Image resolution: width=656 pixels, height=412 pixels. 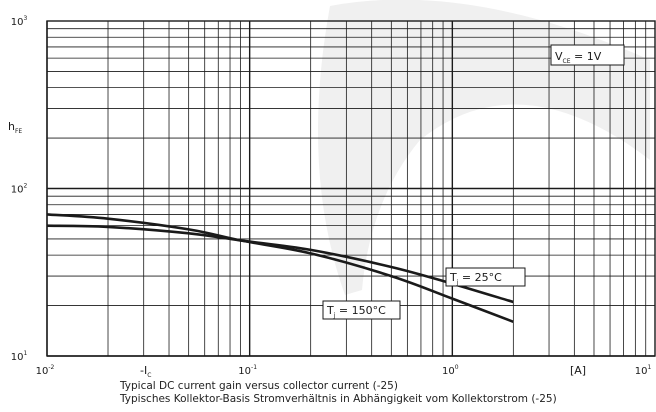 I want to click on x-tick-label: 10⁻², so click(x=45, y=370).